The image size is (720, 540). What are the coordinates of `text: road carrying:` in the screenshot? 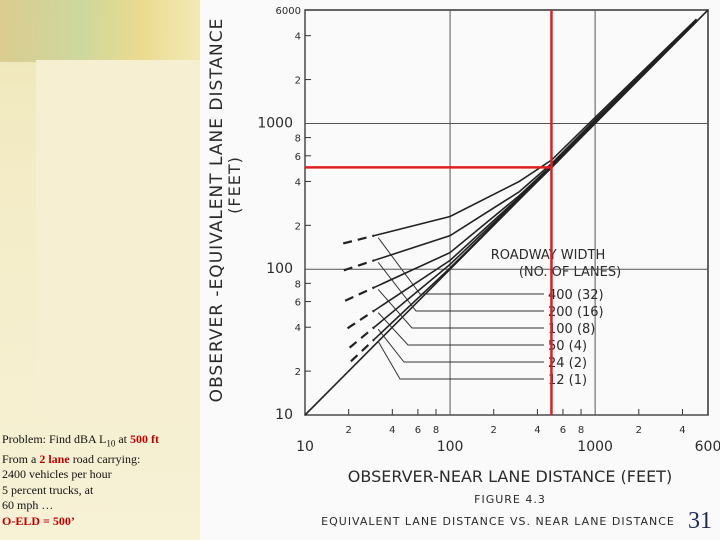 It's located at (105, 458).